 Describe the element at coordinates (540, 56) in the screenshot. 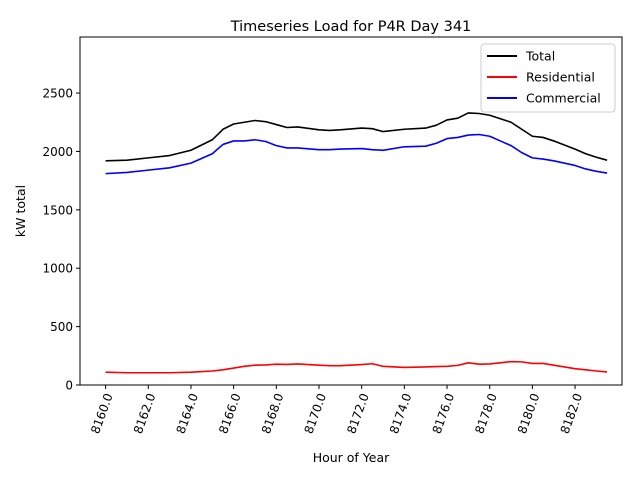

I see `legend-label-total: Total` at that location.